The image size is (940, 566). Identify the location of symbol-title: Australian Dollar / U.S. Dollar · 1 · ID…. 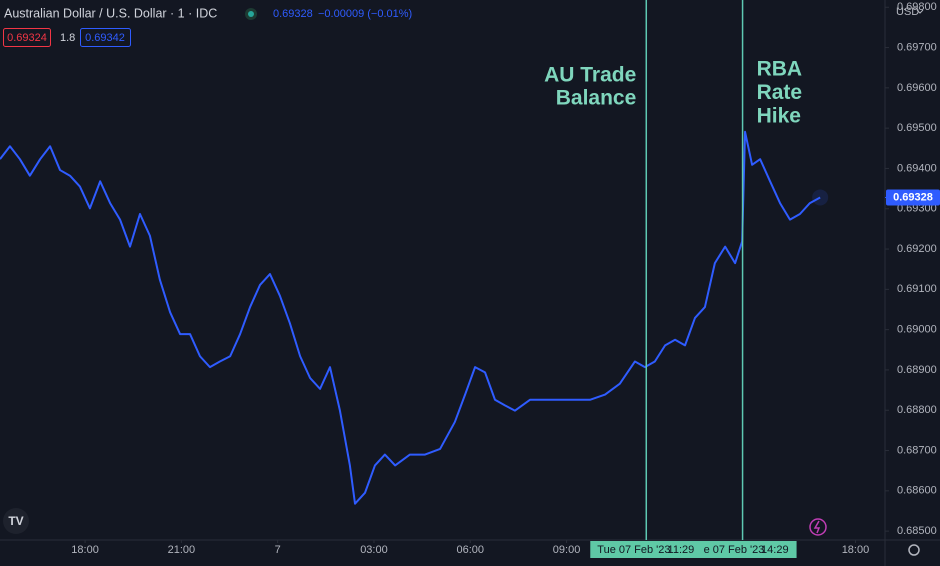
(110, 13).